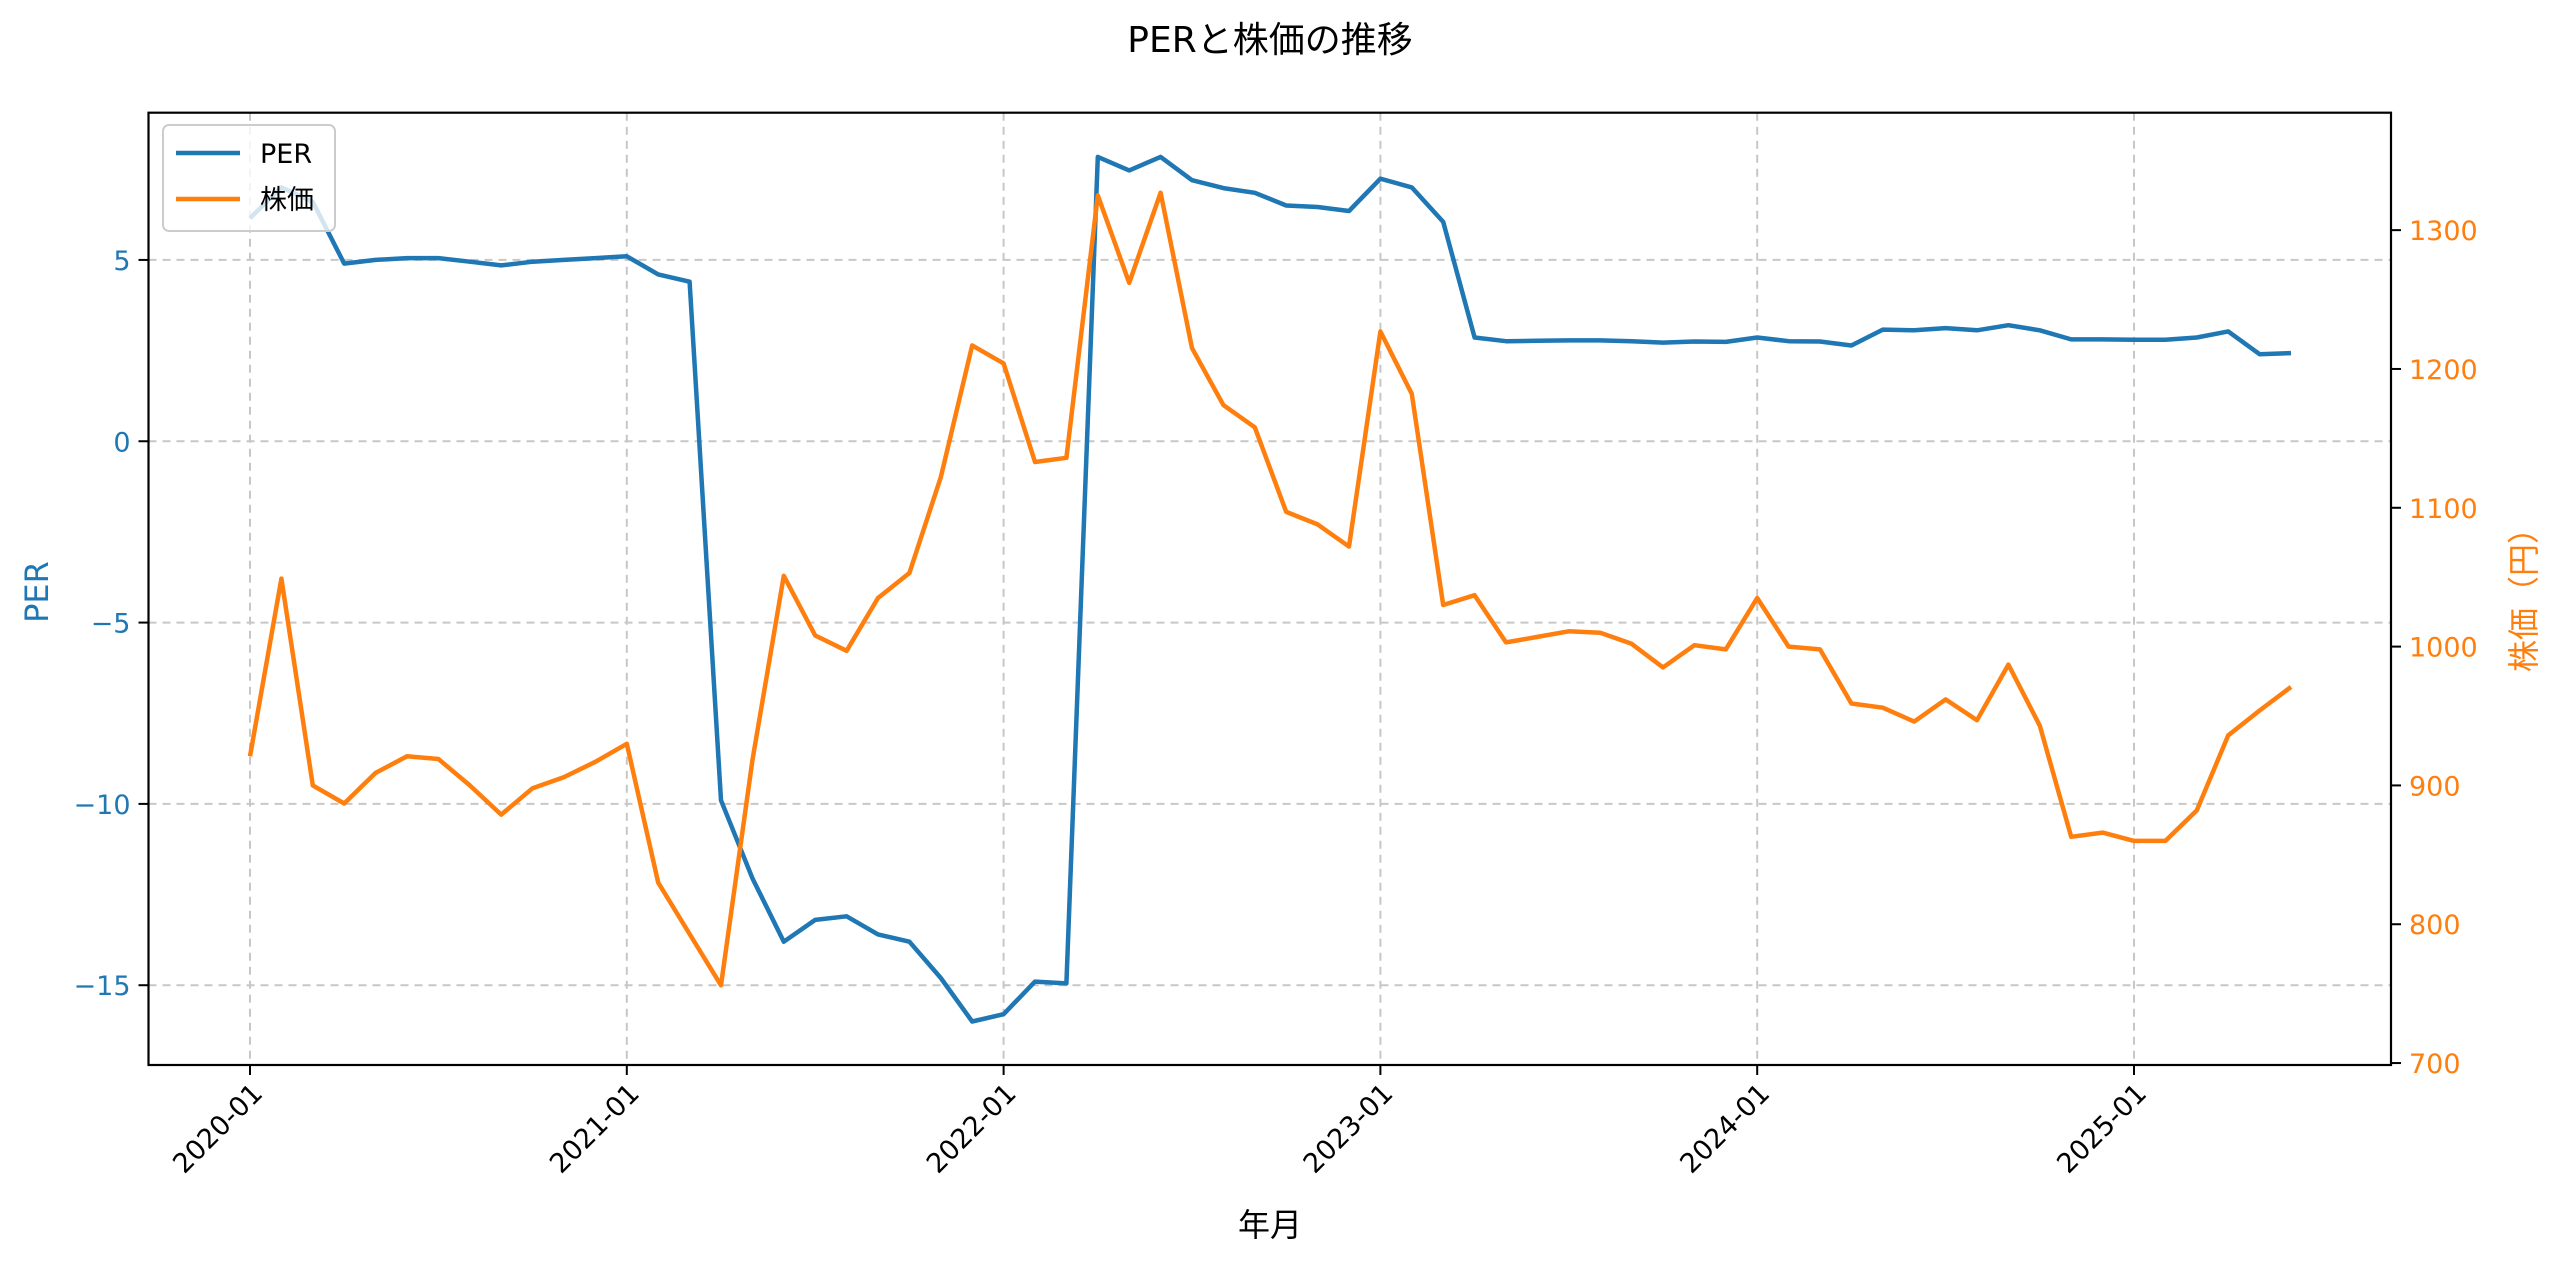 The image size is (2560, 1269). Describe the element at coordinates (286, 154) in the screenshot. I see `legend-label-per: PER` at that location.